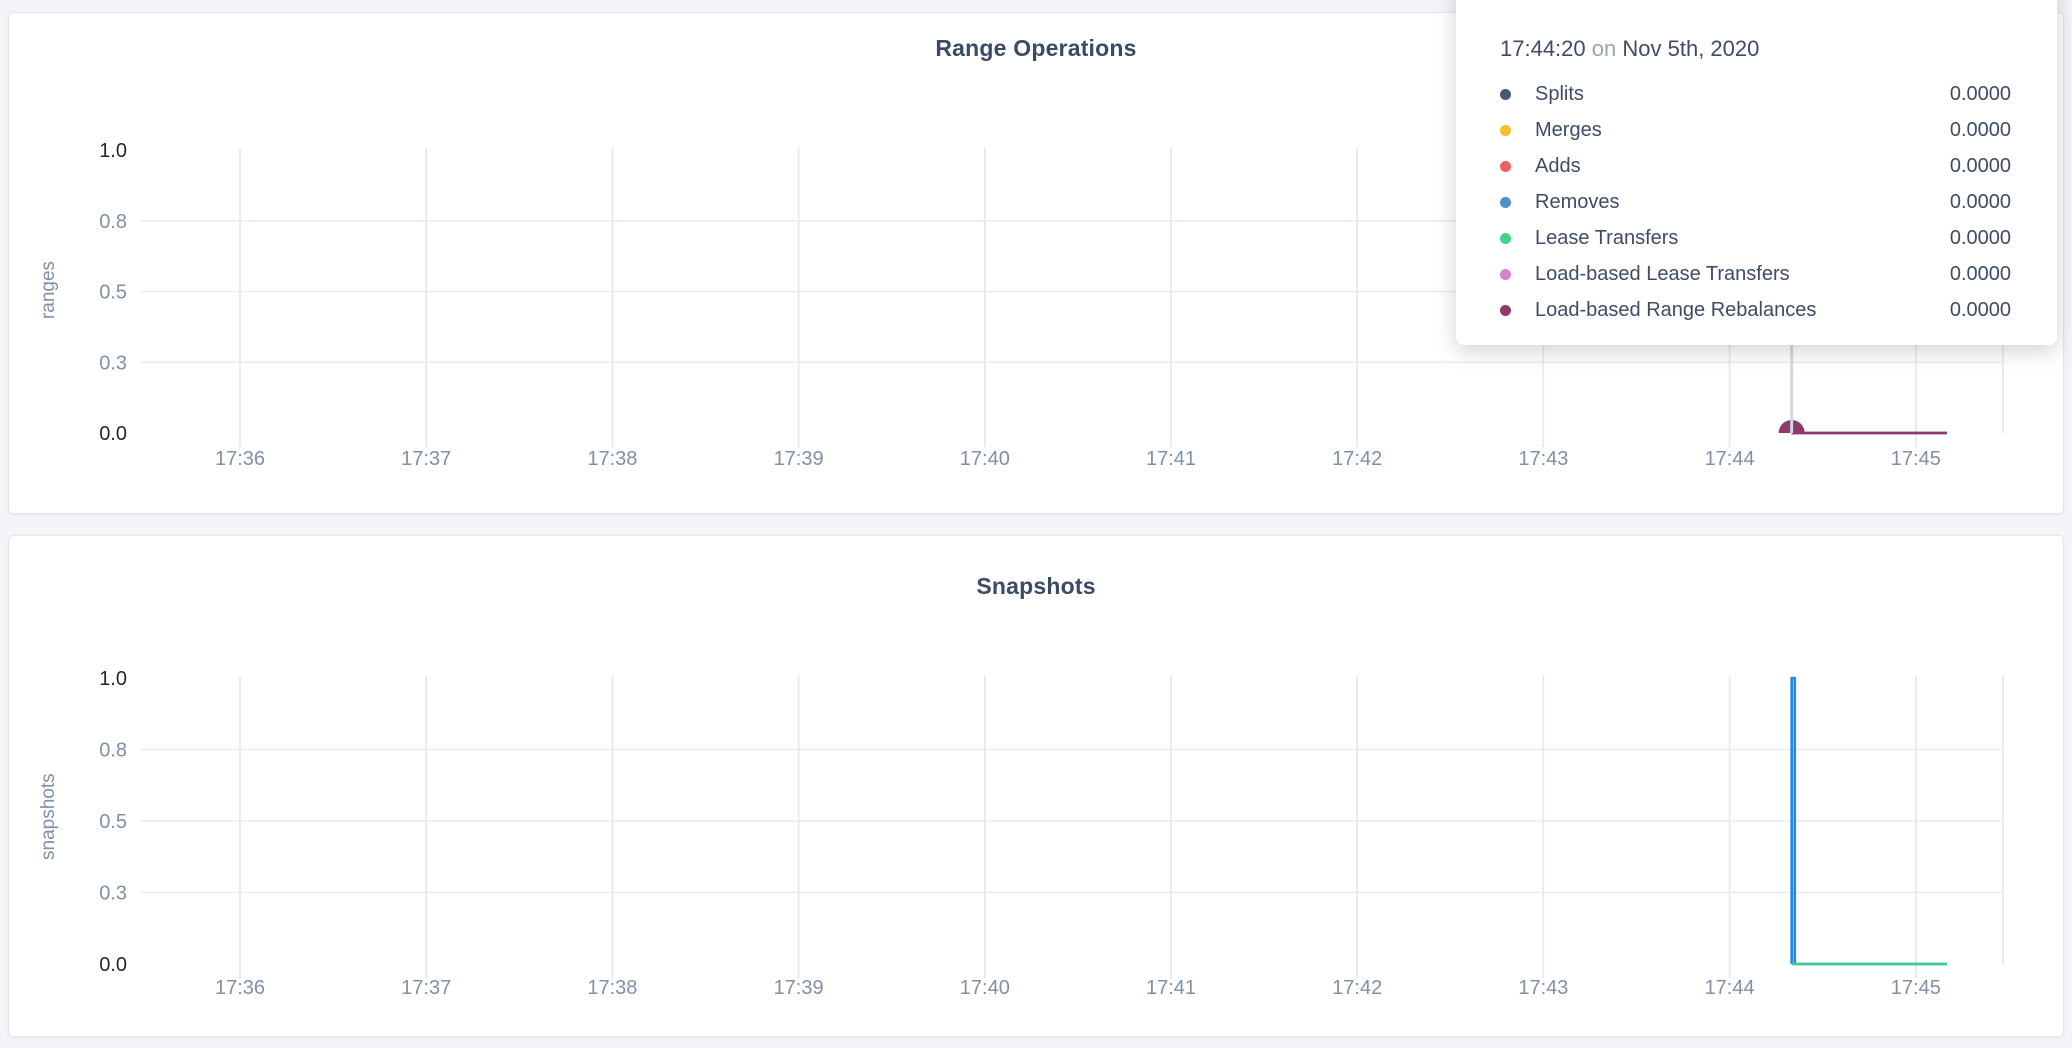 The image size is (2072, 1048). I want to click on chart-title-snapshots: Snapshots, so click(1036, 586).